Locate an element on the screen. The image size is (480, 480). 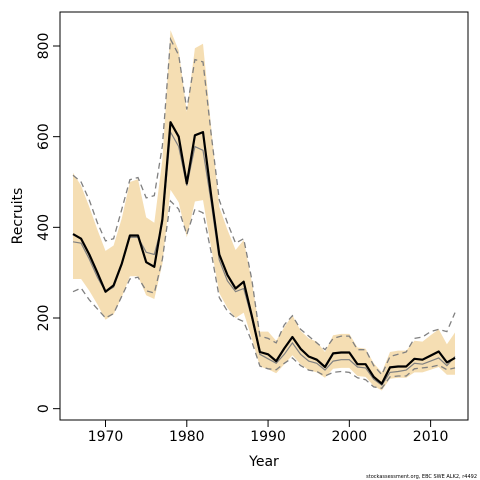
credit-text: stockassessment.org, EBC SWE ALK2, r4492 is located at coordinates (421, 477).